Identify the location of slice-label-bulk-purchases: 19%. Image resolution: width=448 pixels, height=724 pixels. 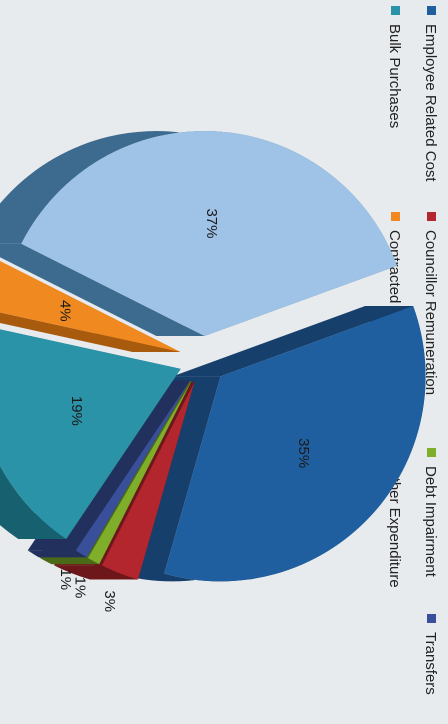
(76, 411).